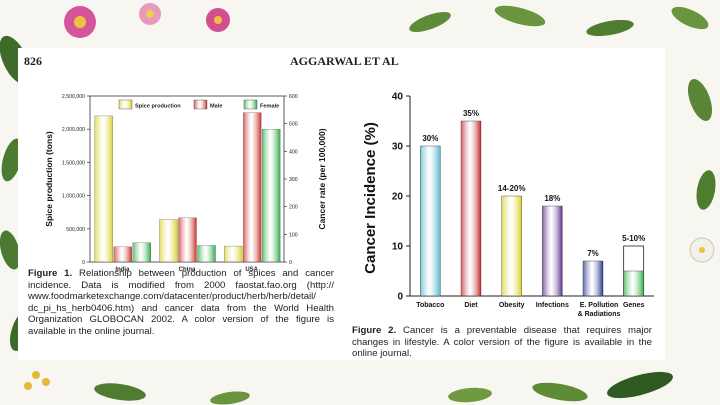 This screenshot has height=405, width=720. Describe the element at coordinates (398, 147) in the screenshot. I see `y-tick-label: 30` at that location.